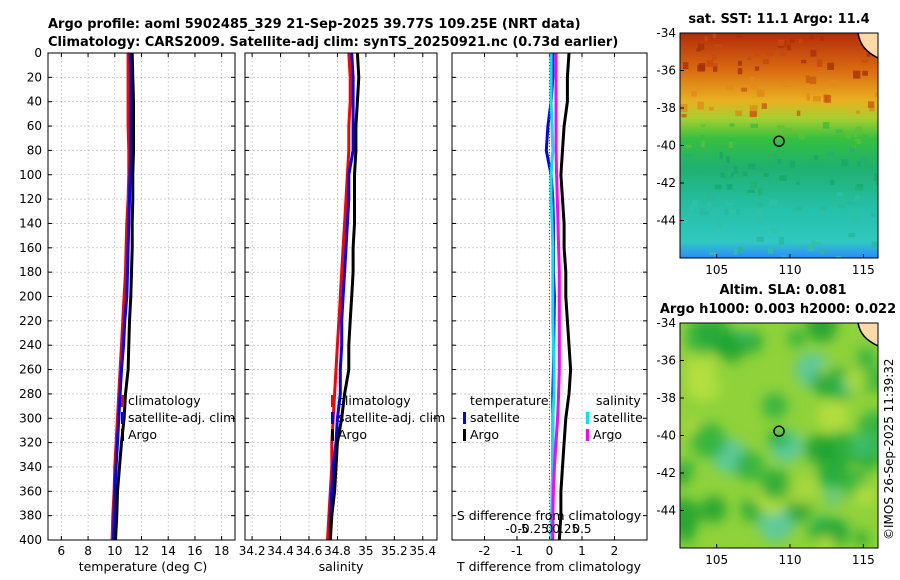  Describe the element at coordinates (30, 175) in the screenshot. I see `depth-tick-label: 100` at that location.